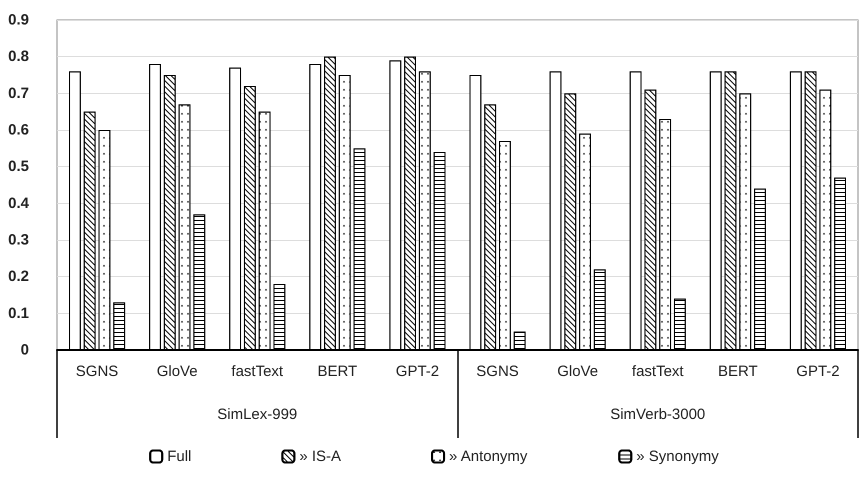 The image size is (868, 477). I want to click on y-tick-label: 0.9, so click(18, 20).